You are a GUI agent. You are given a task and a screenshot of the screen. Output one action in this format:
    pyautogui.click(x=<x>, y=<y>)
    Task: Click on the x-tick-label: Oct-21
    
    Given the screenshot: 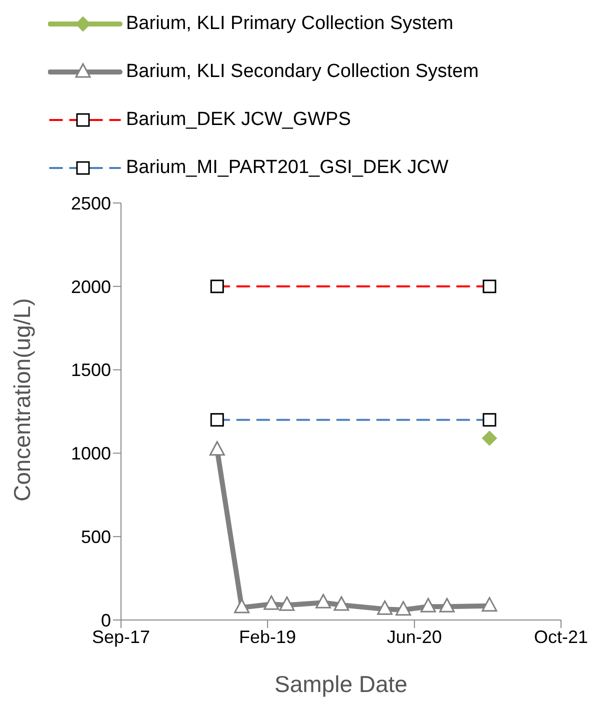 What is the action you would take?
    pyautogui.click(x=561, y=636)
    